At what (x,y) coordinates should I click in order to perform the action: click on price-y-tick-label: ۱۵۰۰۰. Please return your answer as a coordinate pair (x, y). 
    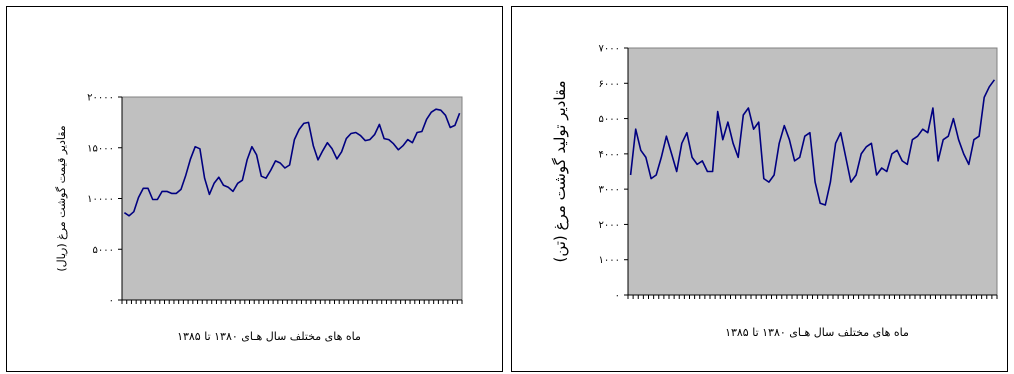
    Looking at the image, I should click on (100, 148).